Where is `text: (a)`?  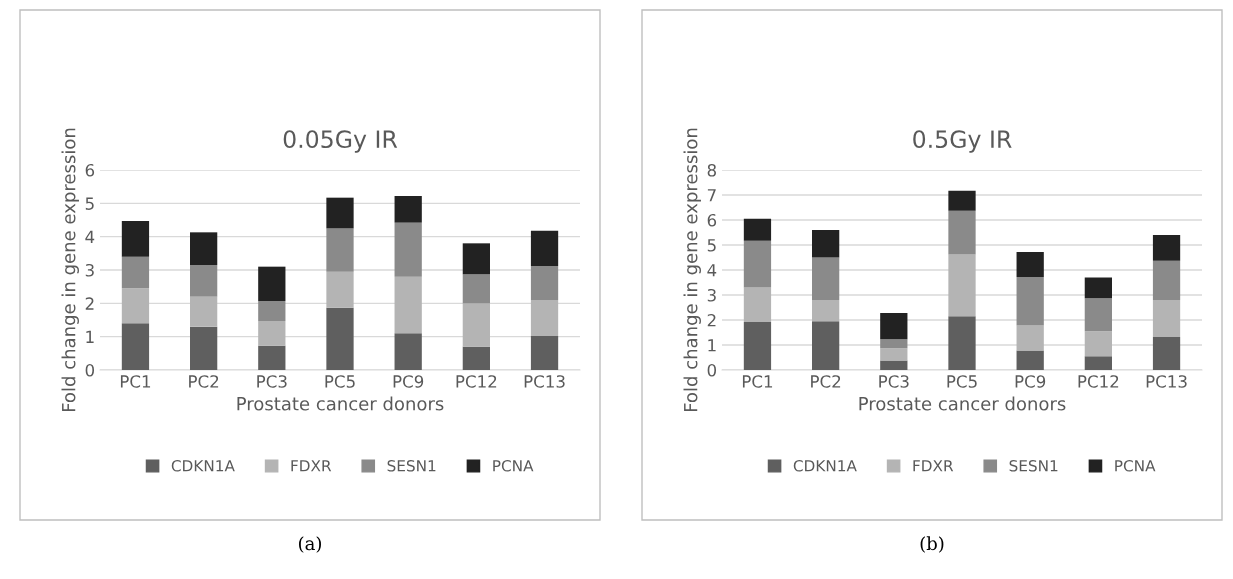
text: (a) is located at coordinates (310, 544).